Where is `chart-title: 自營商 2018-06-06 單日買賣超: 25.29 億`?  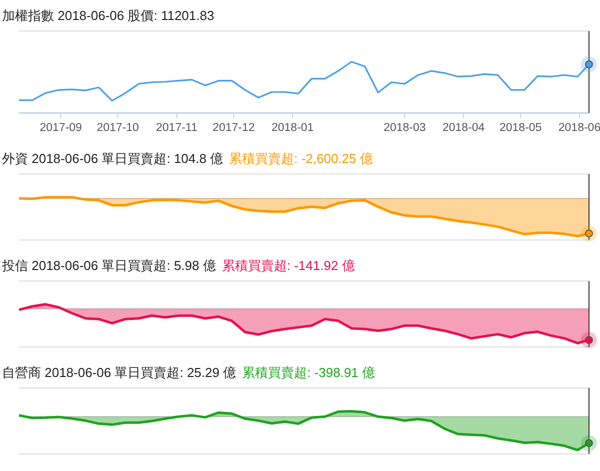
chart-title: 自營商 2018-06-06 單日買賣超: 25.29 億 is located at coordinates (119, 372).